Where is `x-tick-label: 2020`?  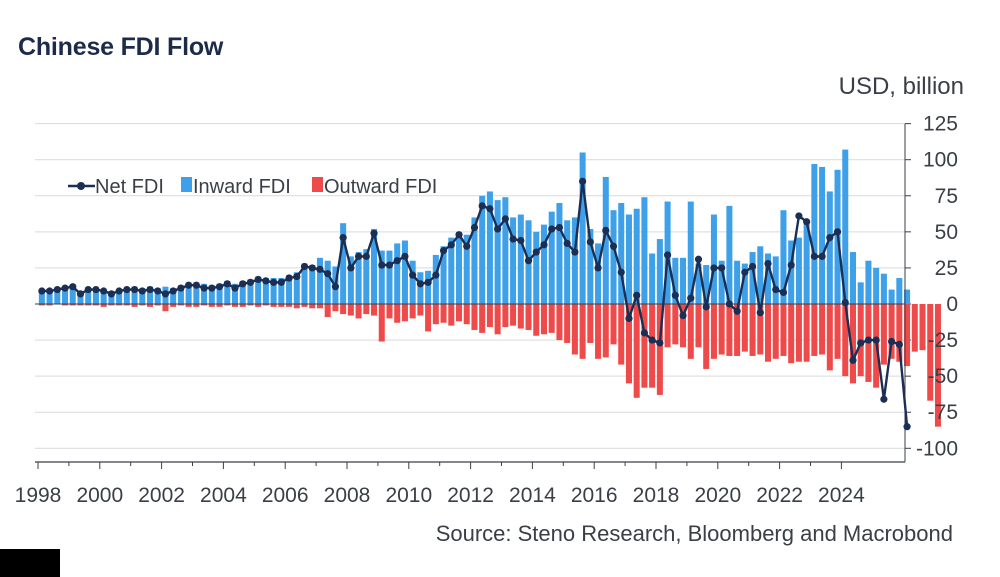
x-tick-label: 2020 is located at coordinates (717, 495).